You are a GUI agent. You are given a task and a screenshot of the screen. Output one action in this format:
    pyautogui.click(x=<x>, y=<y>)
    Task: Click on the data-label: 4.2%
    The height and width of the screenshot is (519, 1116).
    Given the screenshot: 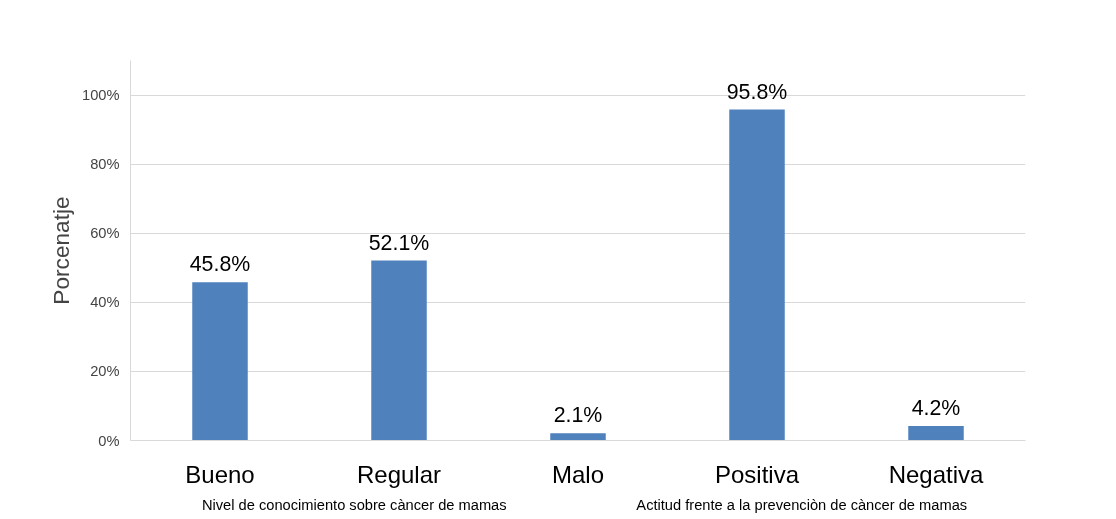 What is the action you would take?
    pyautogui.click(x=936, y=407)
    